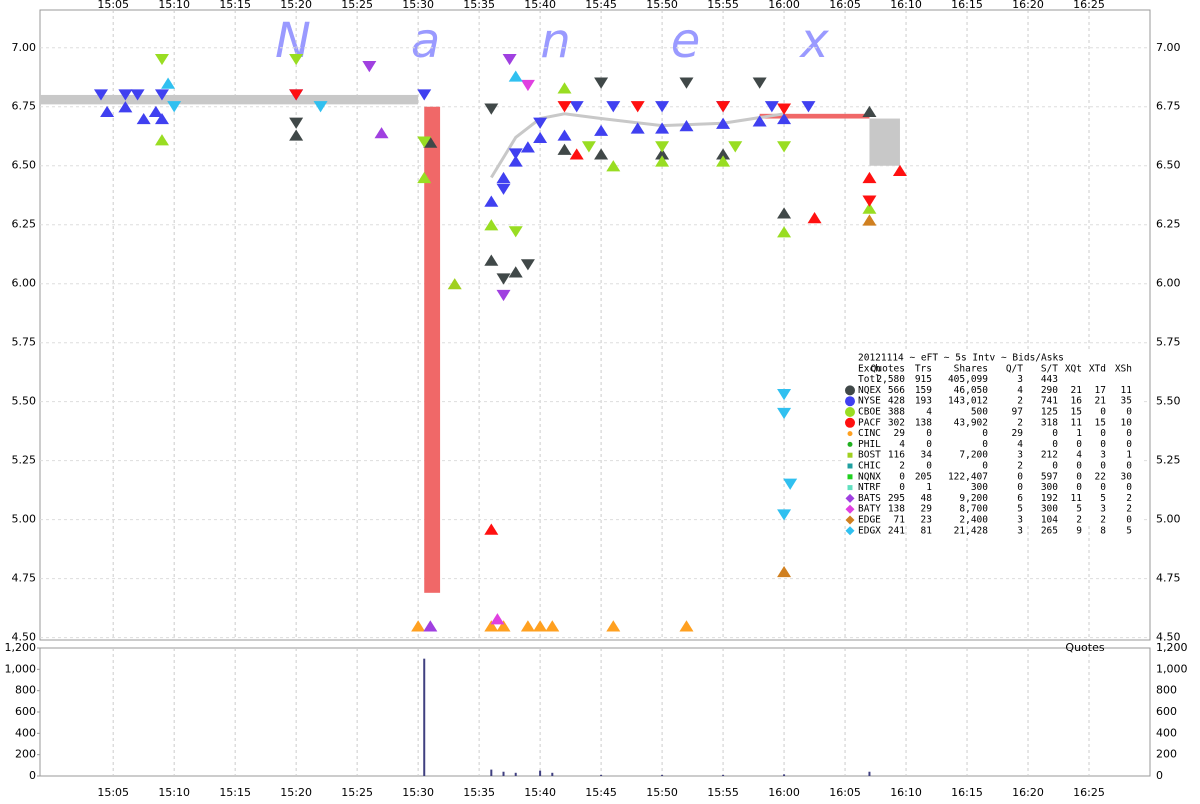  Describe the element at coordinates (869, 422) in the screenshot. I see `legend-name: PACF` at that location.